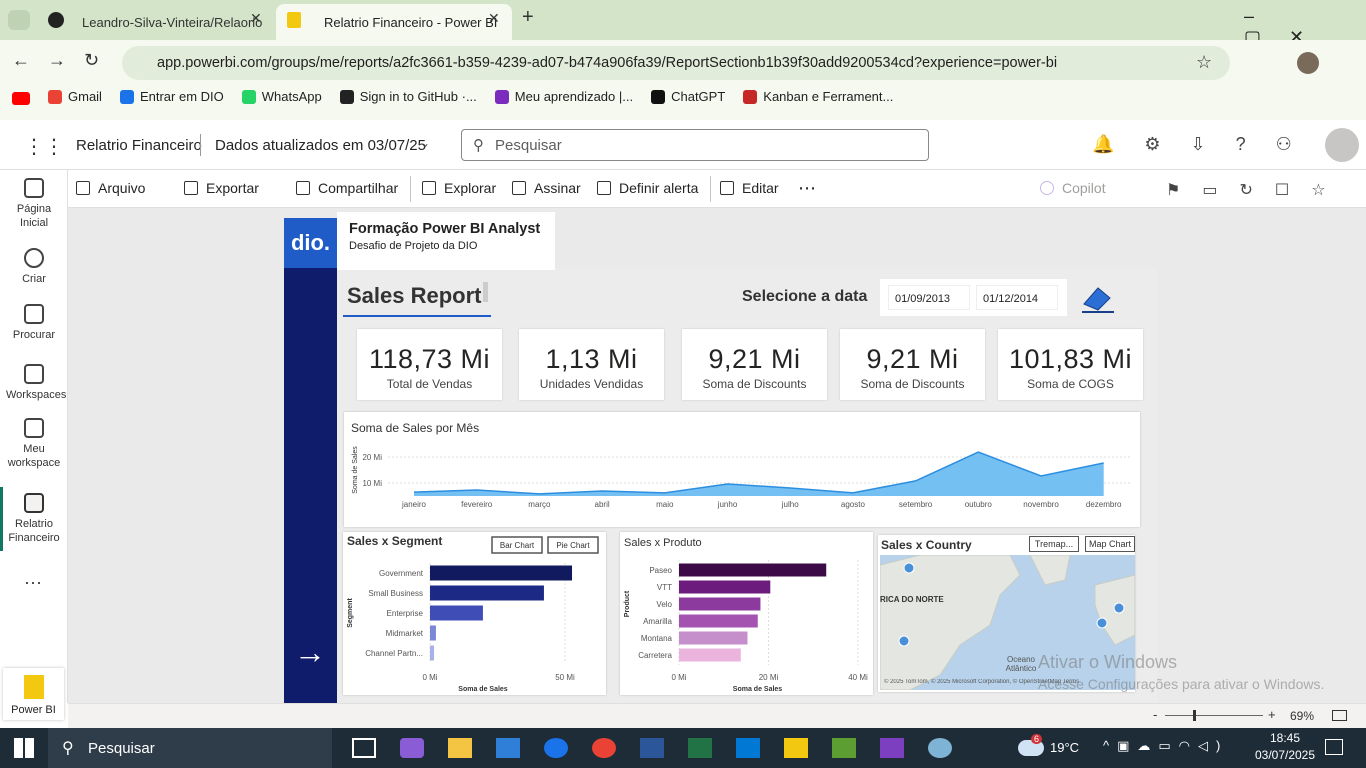  I want to click on nav-item: Página Inicial, so click(34, 204).